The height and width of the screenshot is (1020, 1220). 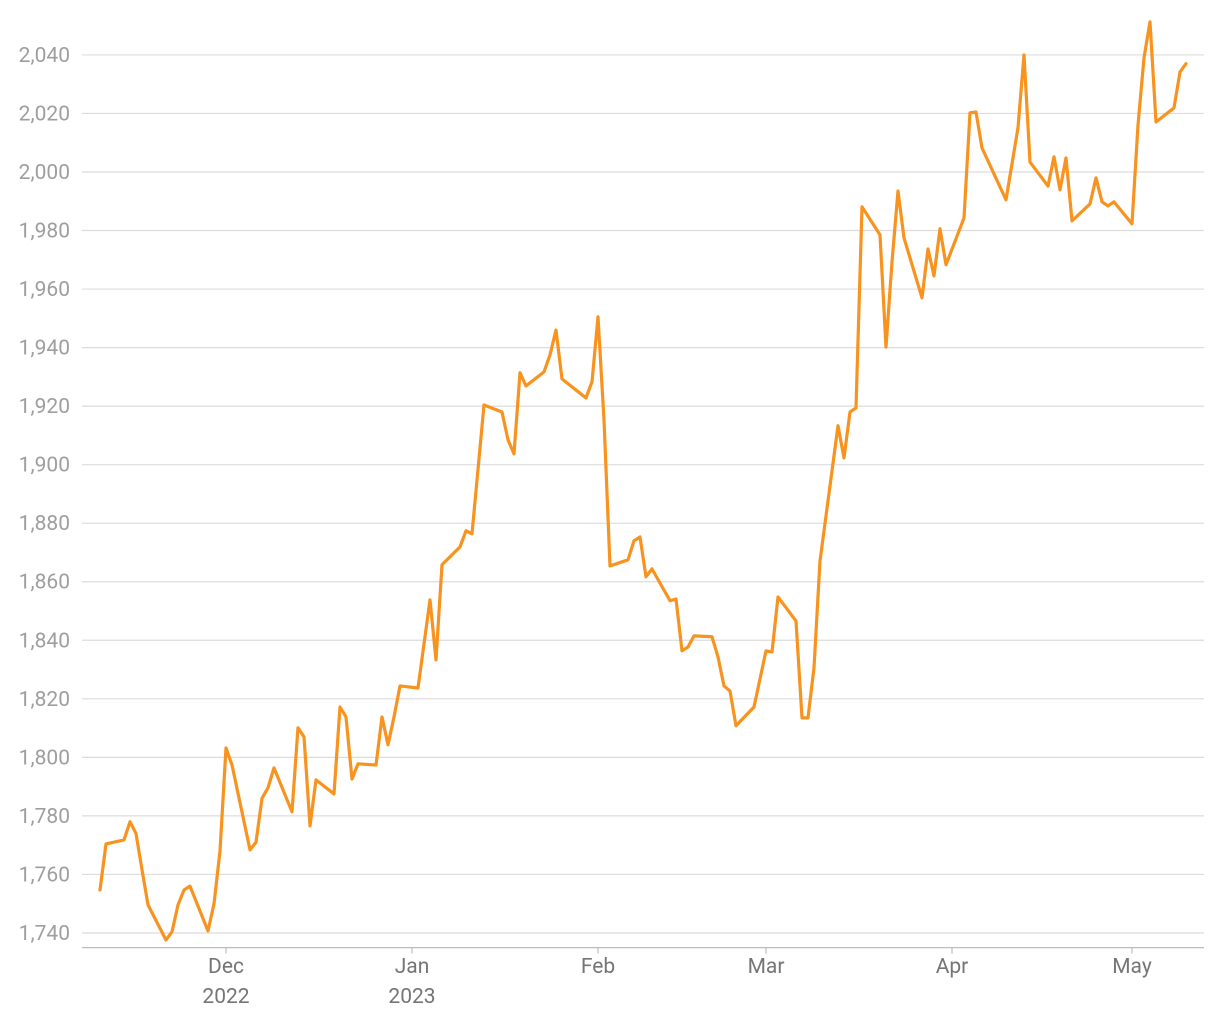 I want to click on y-tick-label: 1,740, so click(x=44, y=934).